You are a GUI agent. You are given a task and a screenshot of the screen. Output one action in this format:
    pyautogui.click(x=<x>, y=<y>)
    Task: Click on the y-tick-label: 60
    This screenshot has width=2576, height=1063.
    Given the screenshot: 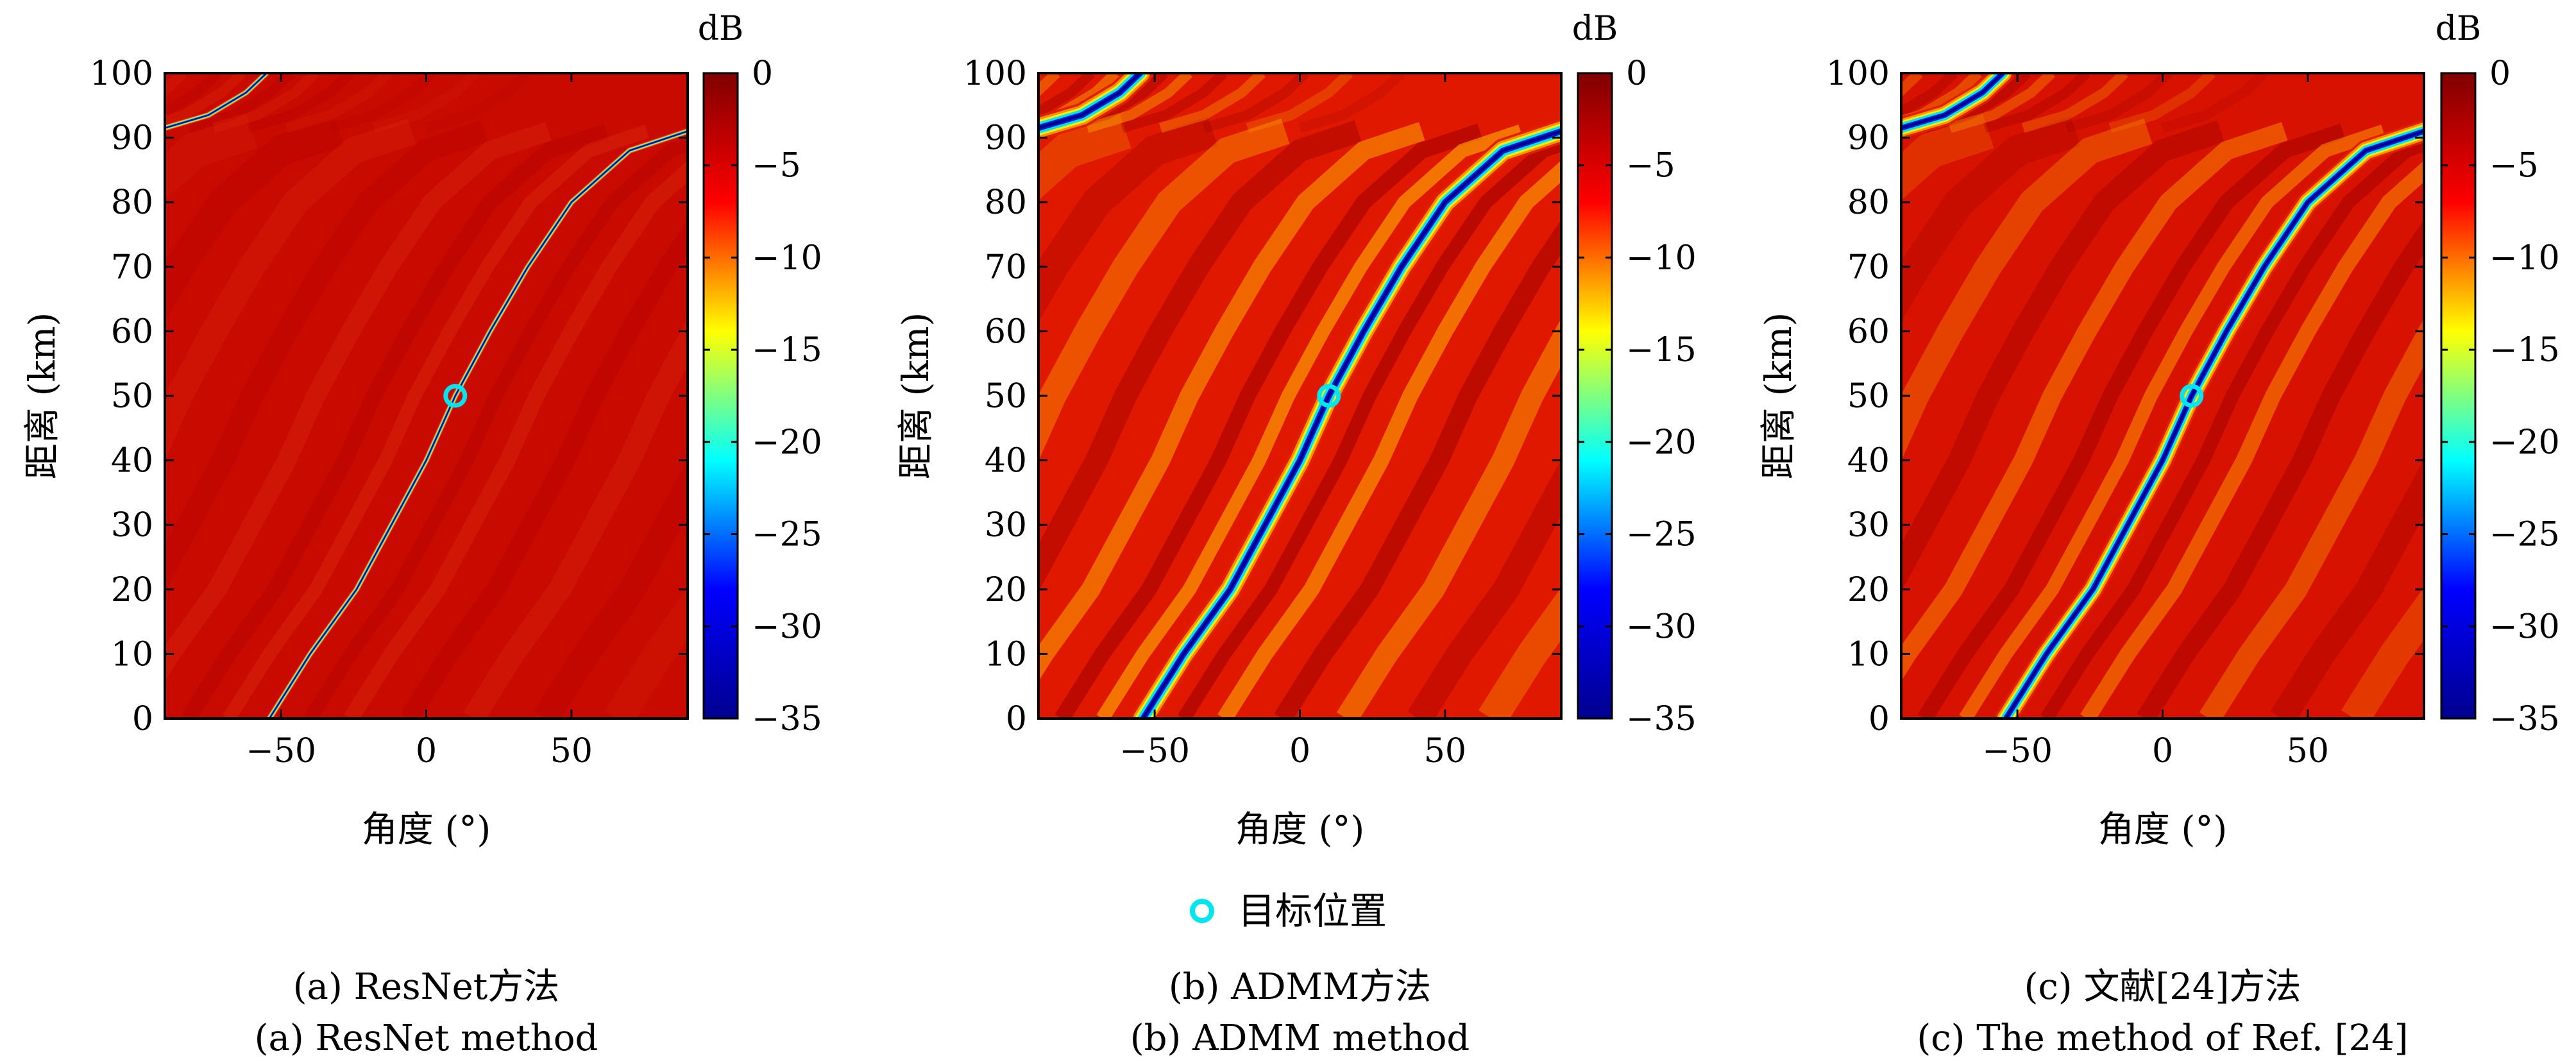 What is the action you would take?
    pyautogui.click(x=1868, y=331)
    